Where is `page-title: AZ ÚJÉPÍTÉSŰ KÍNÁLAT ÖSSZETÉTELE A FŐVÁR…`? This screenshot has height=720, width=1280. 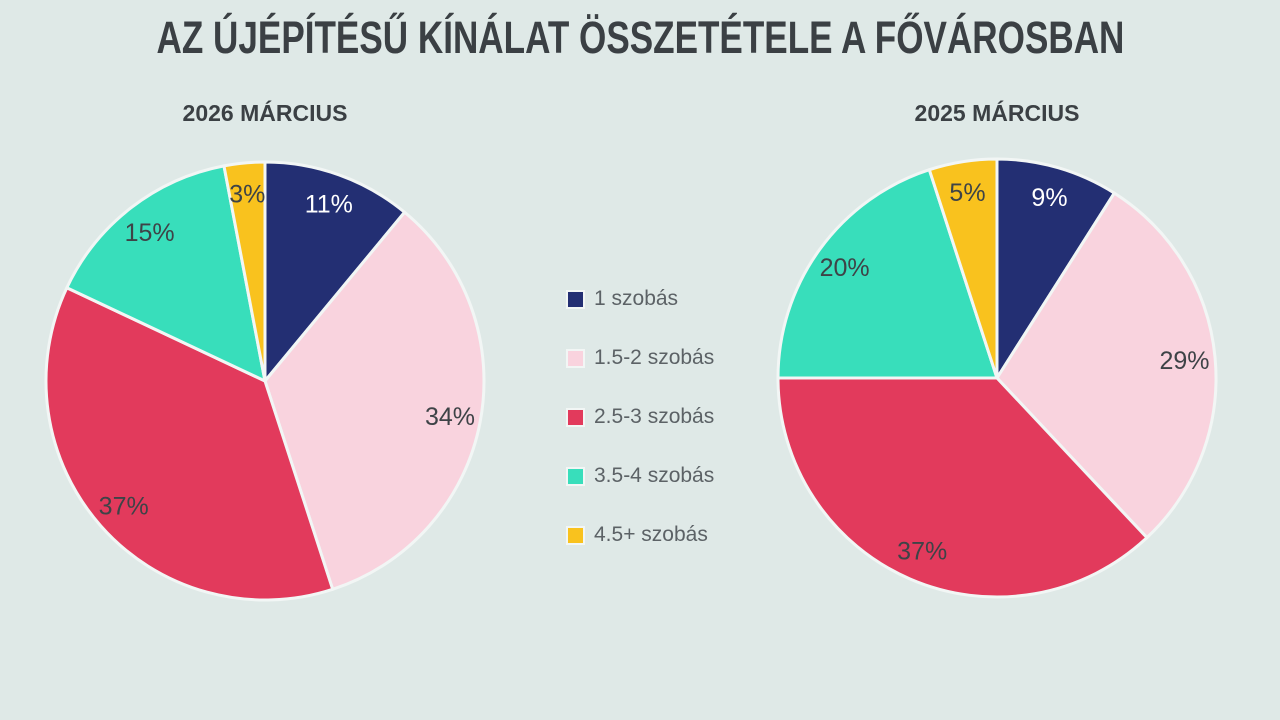
page-title: AZ ÚJÉPÍTÉSŰ KÍNÁLAT ÖSSZETÉTELE A FŐVÁR… is located at coordinates (640, 38).